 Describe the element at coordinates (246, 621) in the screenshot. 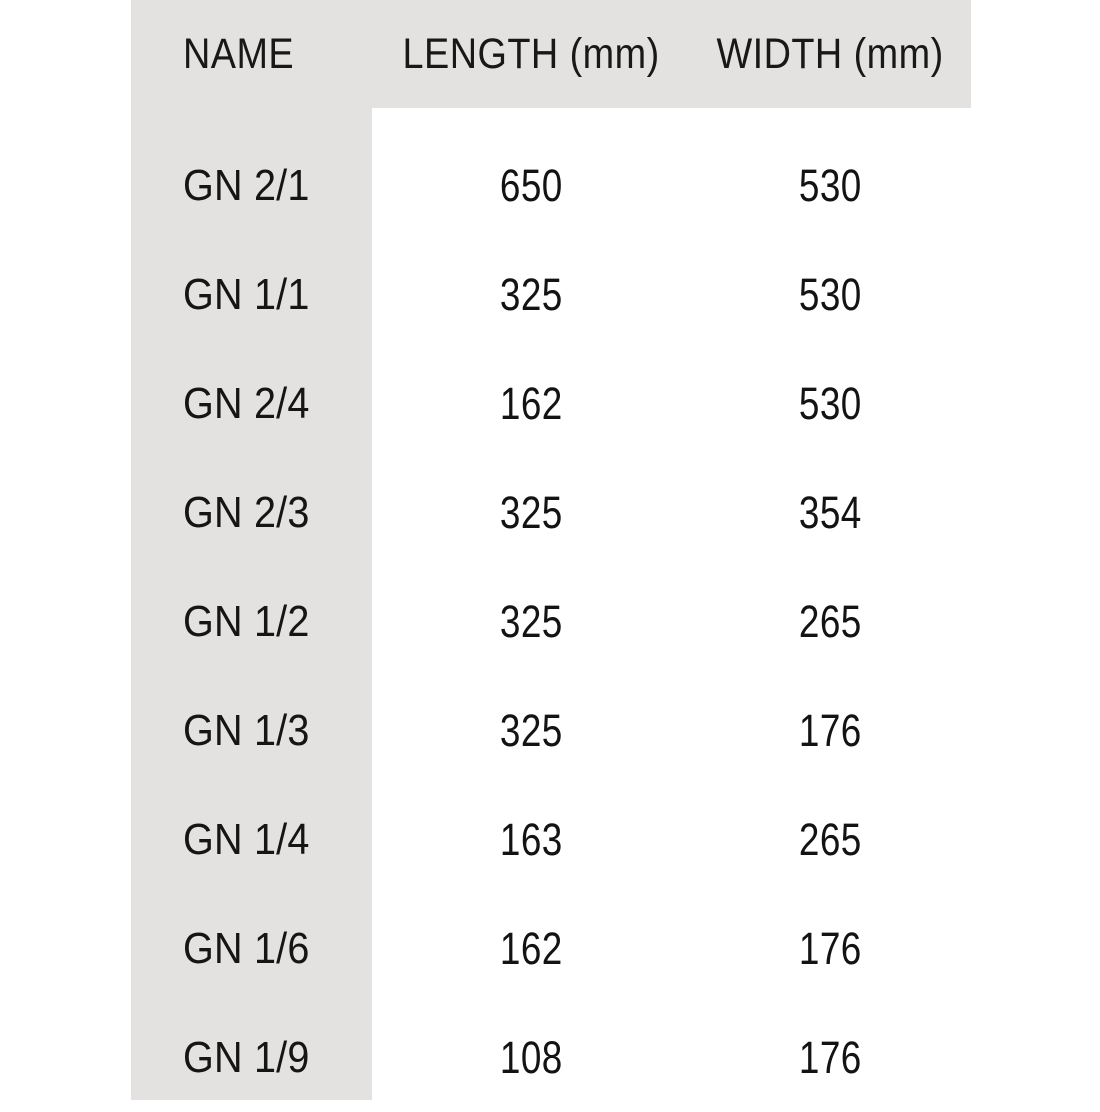

I see `row-name-label: GN 1/2` at that location.